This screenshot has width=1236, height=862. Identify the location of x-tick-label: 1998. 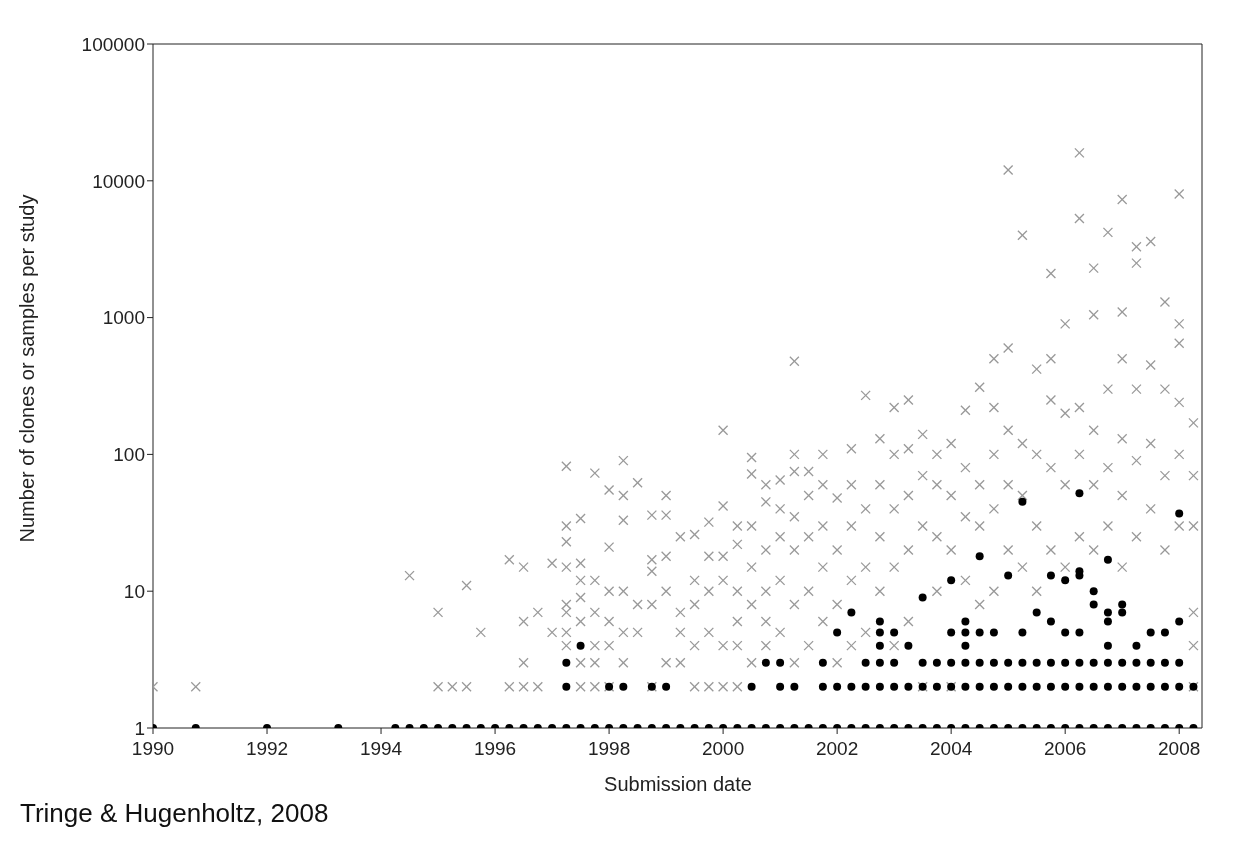
(609, 749).